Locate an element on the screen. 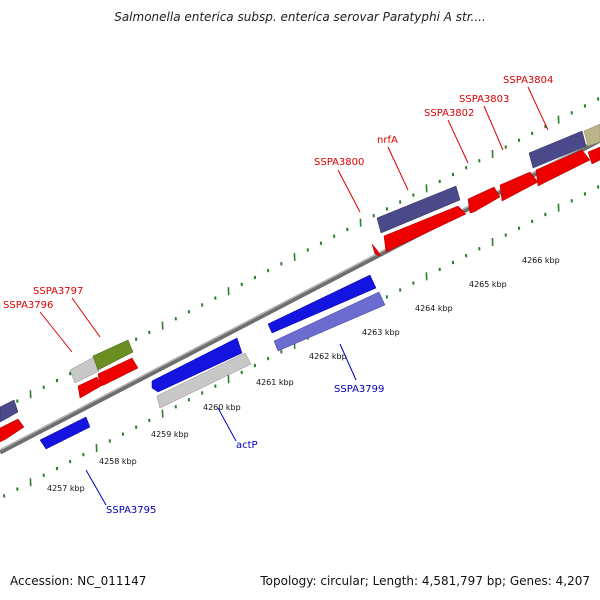 This screenshot has width=600, height=600. gene-sspa3799 is located at coordinates (329, 321).